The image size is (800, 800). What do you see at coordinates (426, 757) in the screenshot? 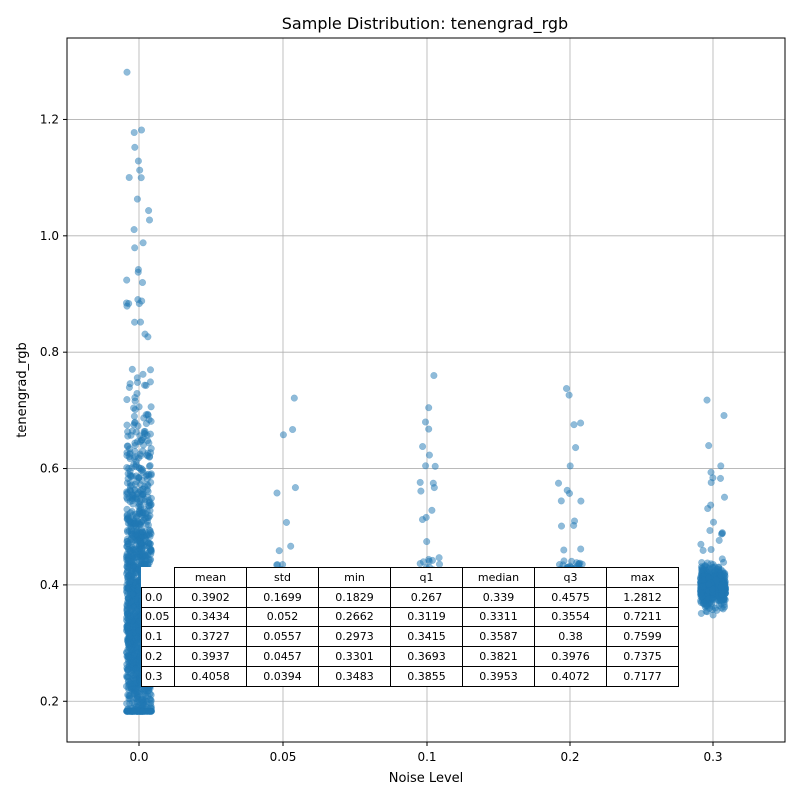
I see `x-tick-label: 0.1` at bounding box center [426, 757].